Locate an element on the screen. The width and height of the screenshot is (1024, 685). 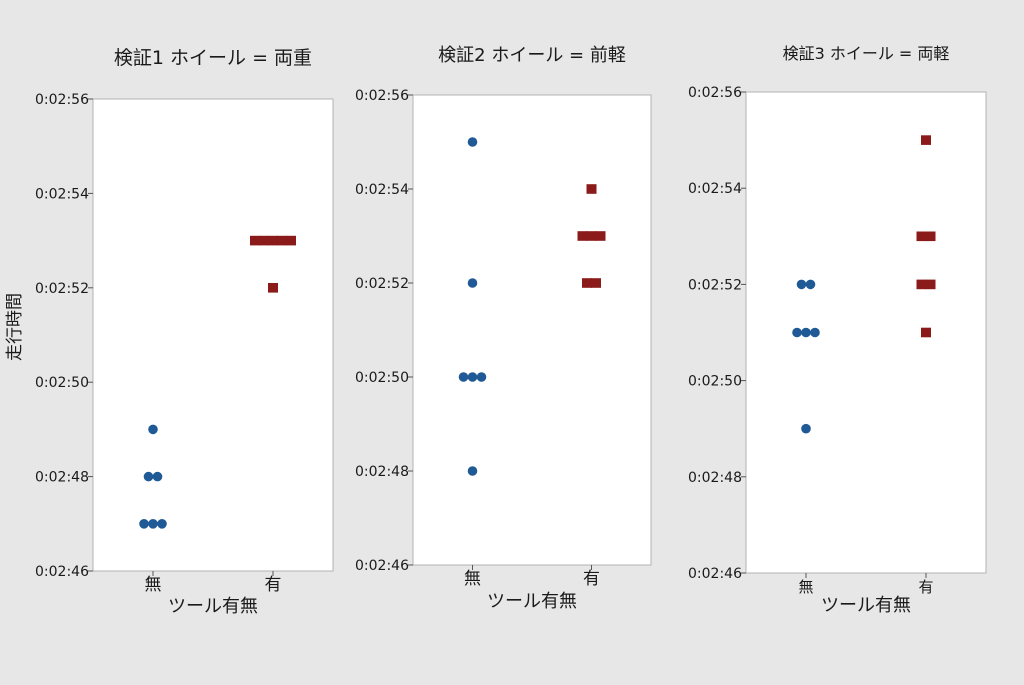
figure-y-axis-label: 走行時間 is located at coordinates (15, 327).